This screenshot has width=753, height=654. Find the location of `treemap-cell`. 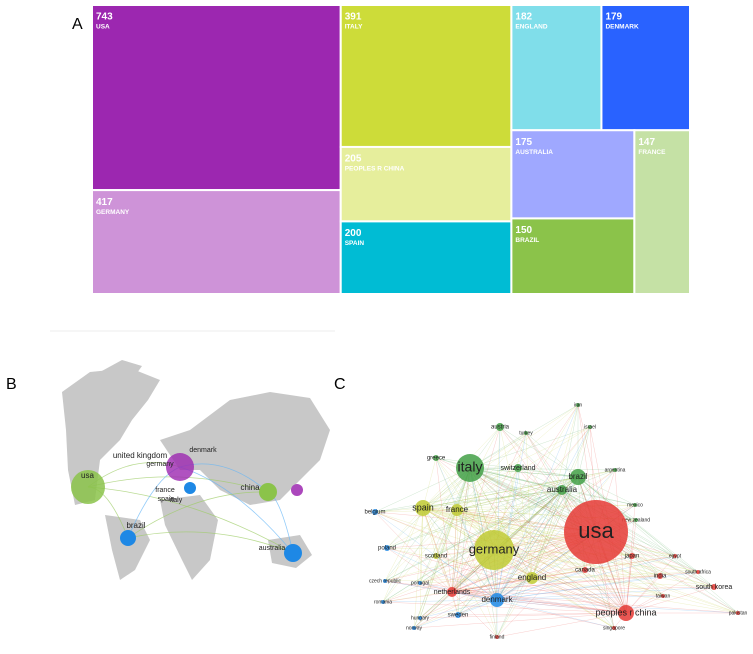

treemap-cell is located at coordinates (573, 256).